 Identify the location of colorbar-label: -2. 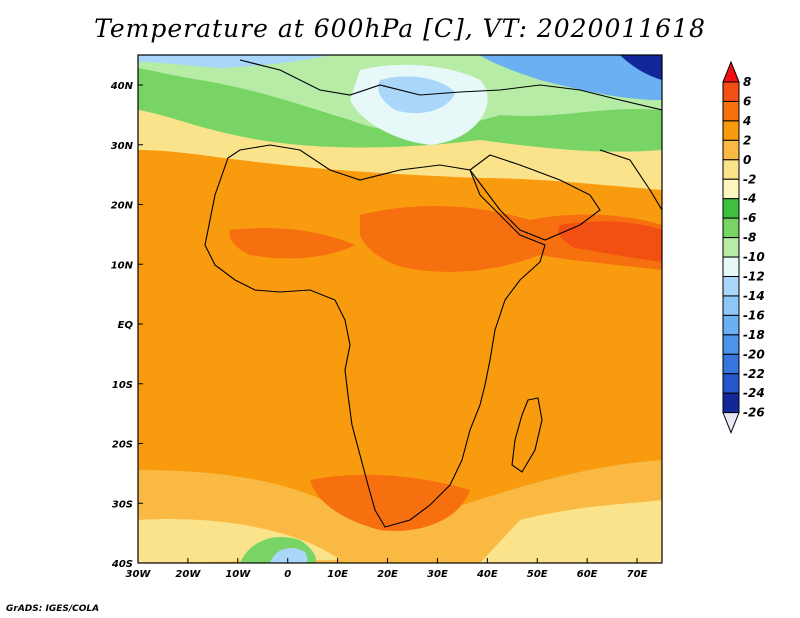
(749, 179).